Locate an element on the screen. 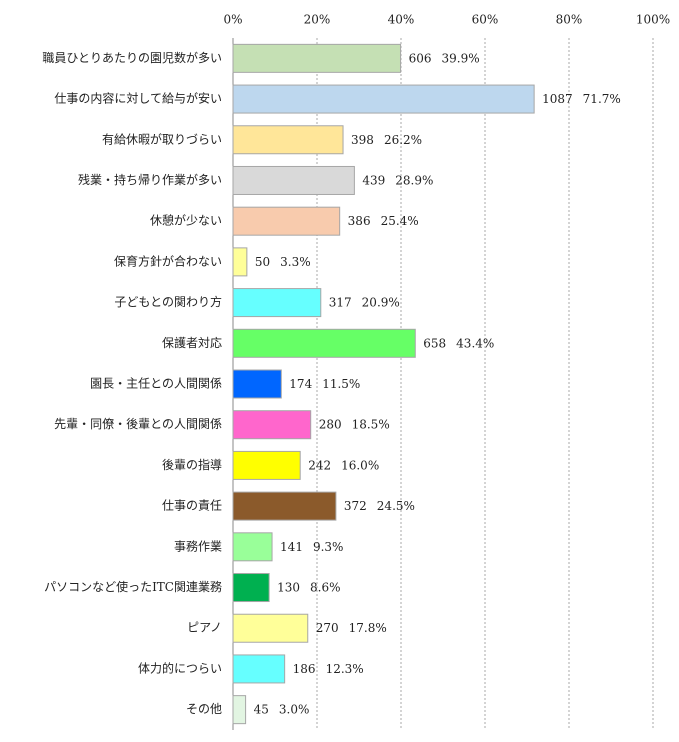 The height and width of the screenshot is (742, 679). x-tick-label: 100% is located at coordinates (653, 20).